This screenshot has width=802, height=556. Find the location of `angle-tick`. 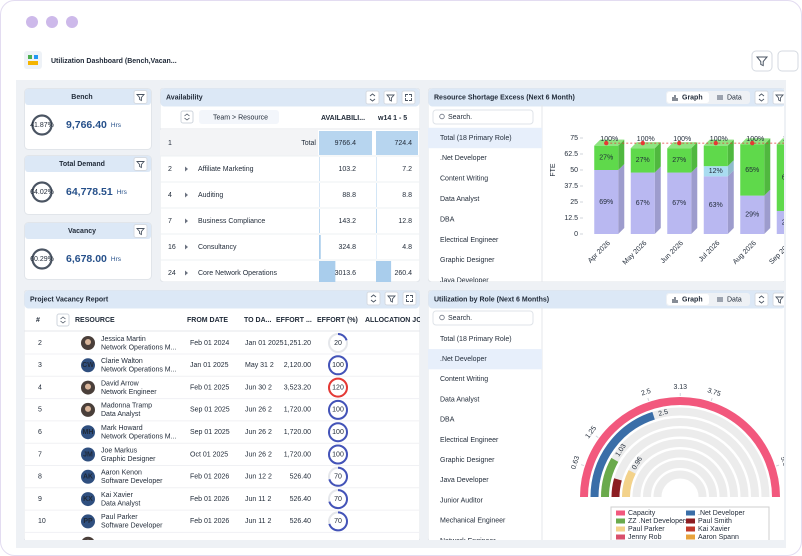

angle-tick is located at coordinates (711, 399).